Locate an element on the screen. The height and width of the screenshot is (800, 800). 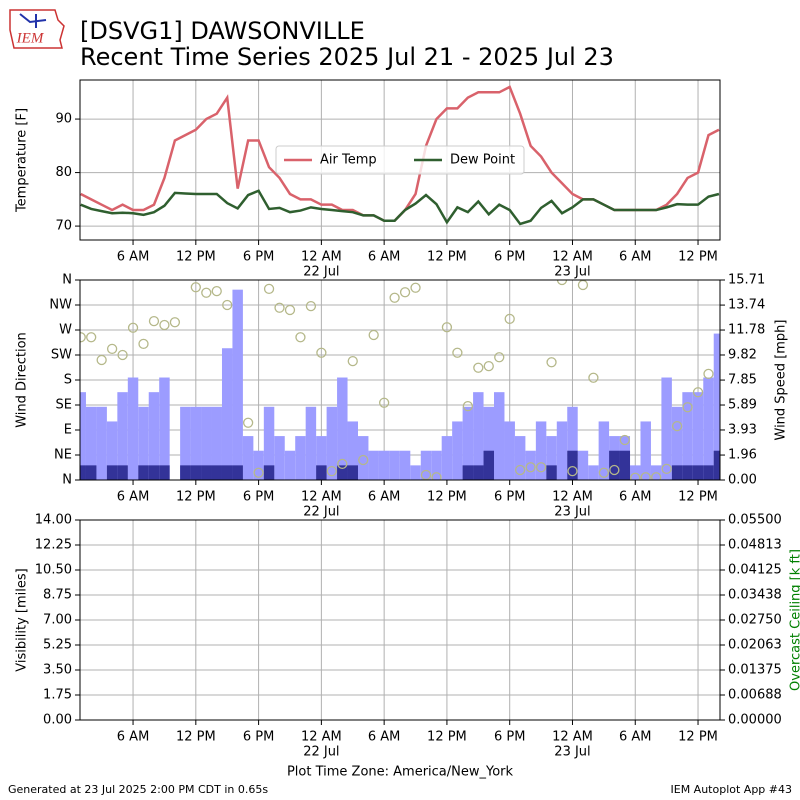
footer-app: IEM Autoplot App #43 is located at coordinates (732, 789).